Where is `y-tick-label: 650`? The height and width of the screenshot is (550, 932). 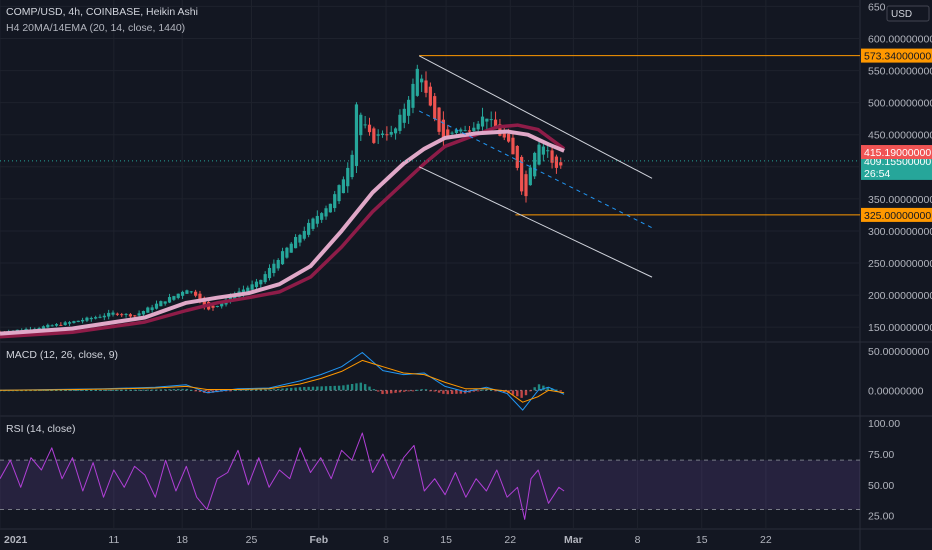
y-tick-label: 650 is located at coordinates (877, 7).